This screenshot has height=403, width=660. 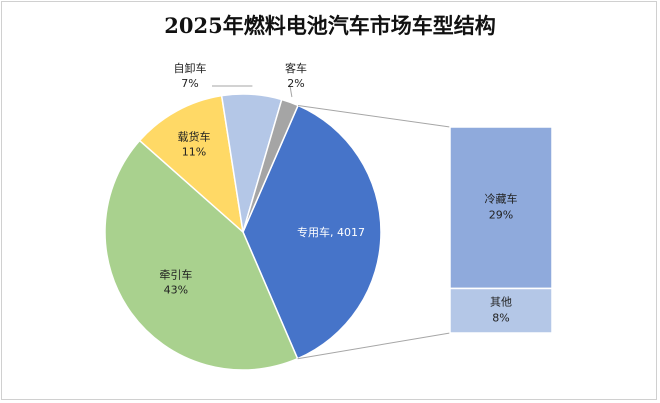 What do you see at coordinates (501, 215) in the screenshot?
I see `breakdown-pct-1: 29%` at bounding box center [501, 215].